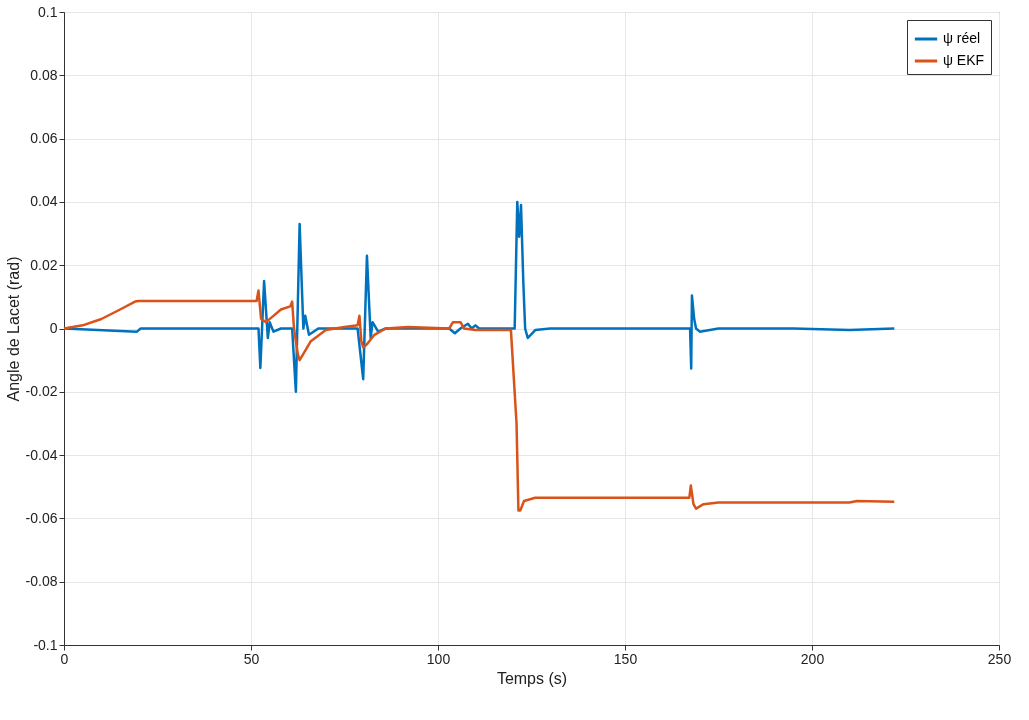  I want to click on legend-label: ψ EKF, so click(964, 60).